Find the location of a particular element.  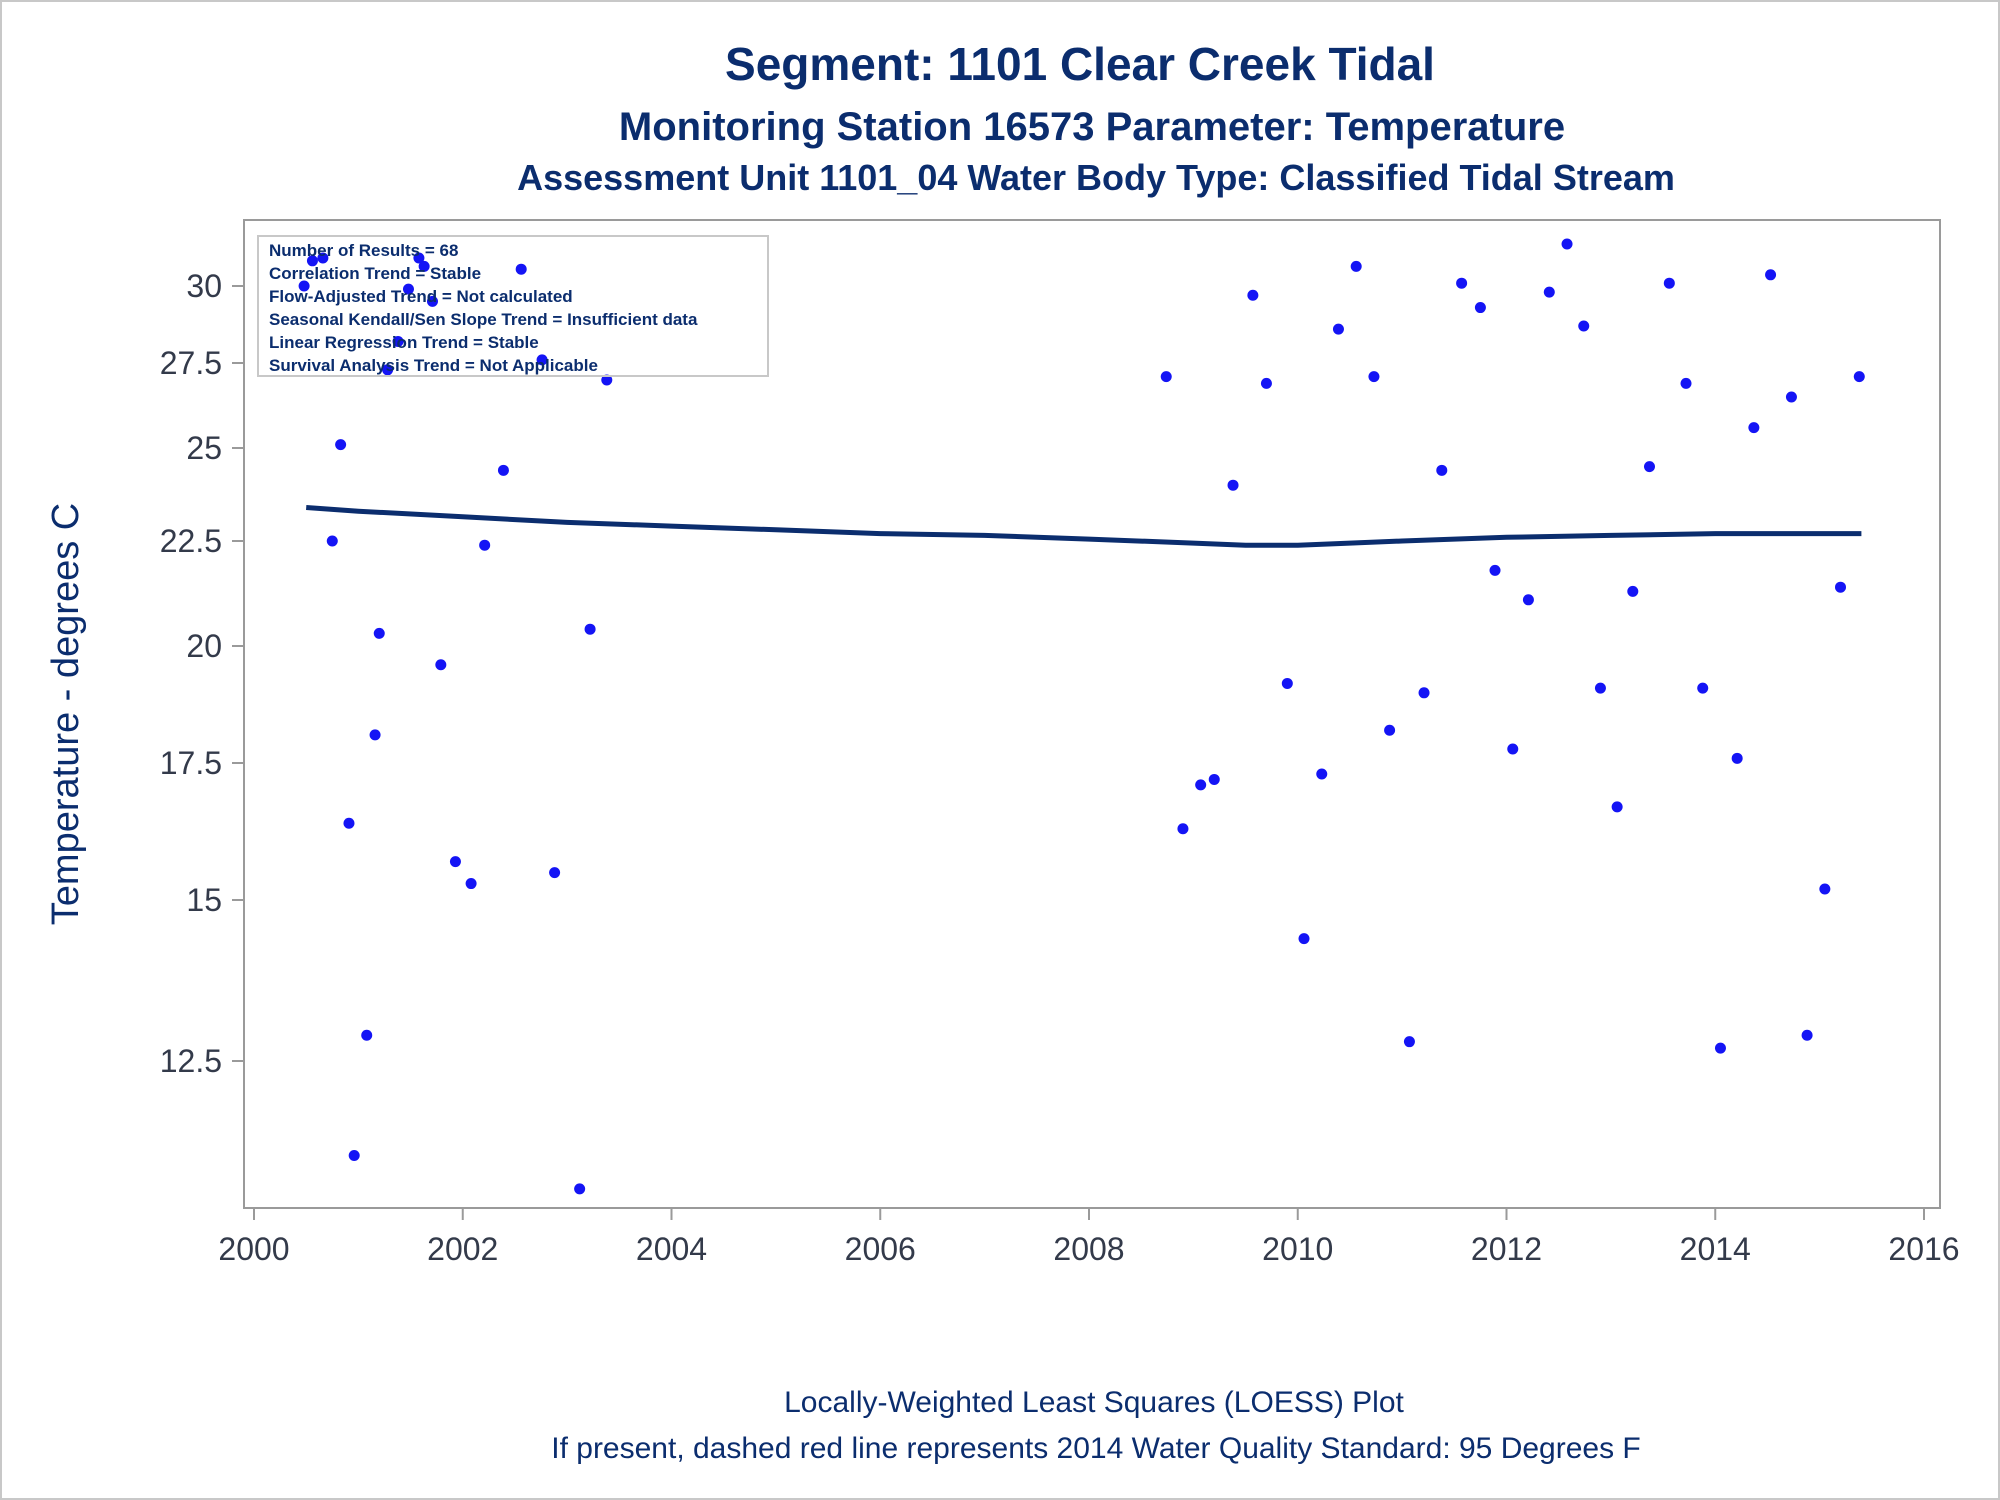

x-tick-label: 2000 is located at coordinates (253, 1249).